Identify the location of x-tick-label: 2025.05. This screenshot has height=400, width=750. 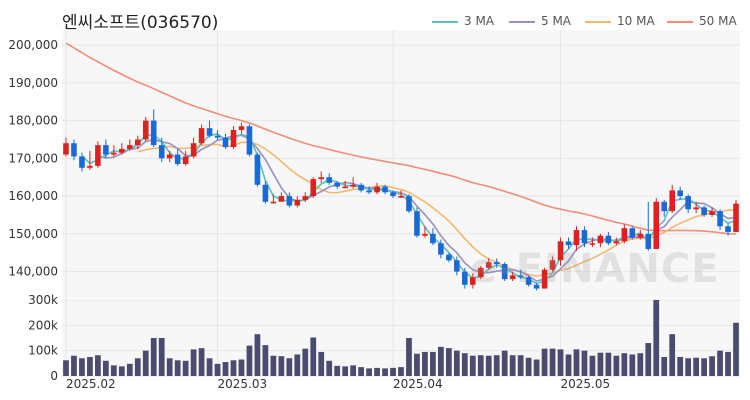
(586, 384).